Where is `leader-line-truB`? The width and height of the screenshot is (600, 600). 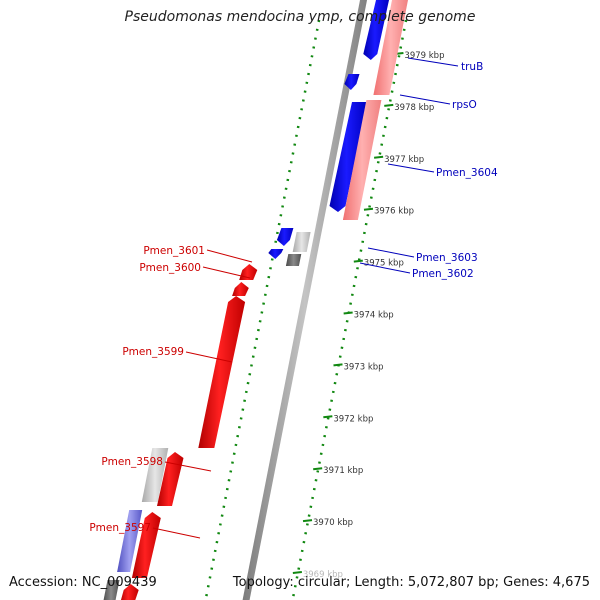 leader-line-truB is located at coordinates (433, 62).